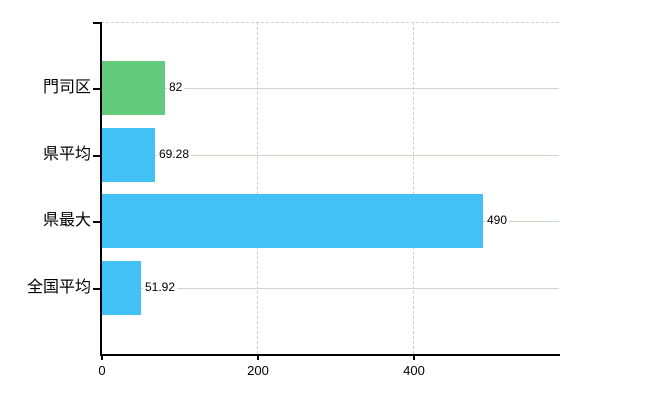 The height and width of the screenshot is (400, 650). Describe the element at coordinates (66, 220) in the screenshot. I see `category-label: 県最大` at that location.